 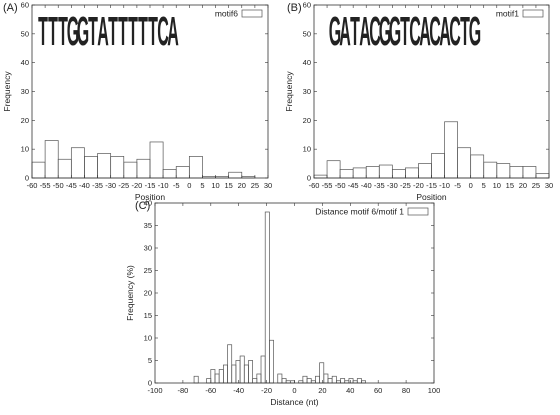 What do you see at coordinates (228, 185) in the screenshot?
I see `x-tick-label: 15` at bounding box center [228, 185].